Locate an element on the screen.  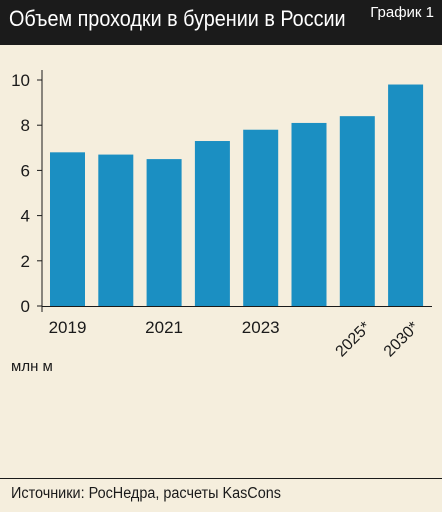
footer-divider is located at coordinates (221, 478).